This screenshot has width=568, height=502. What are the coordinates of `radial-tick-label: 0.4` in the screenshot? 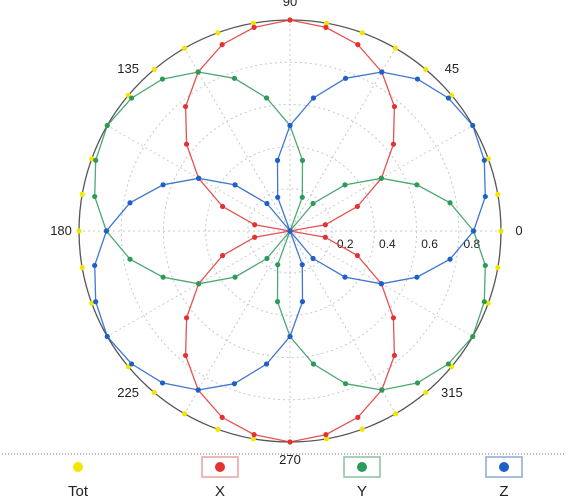 It's located at (387, 244).